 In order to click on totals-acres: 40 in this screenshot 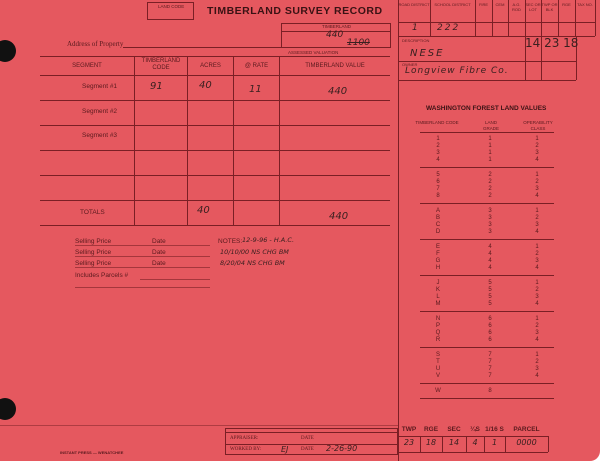, I will do `click(203, 210)`.